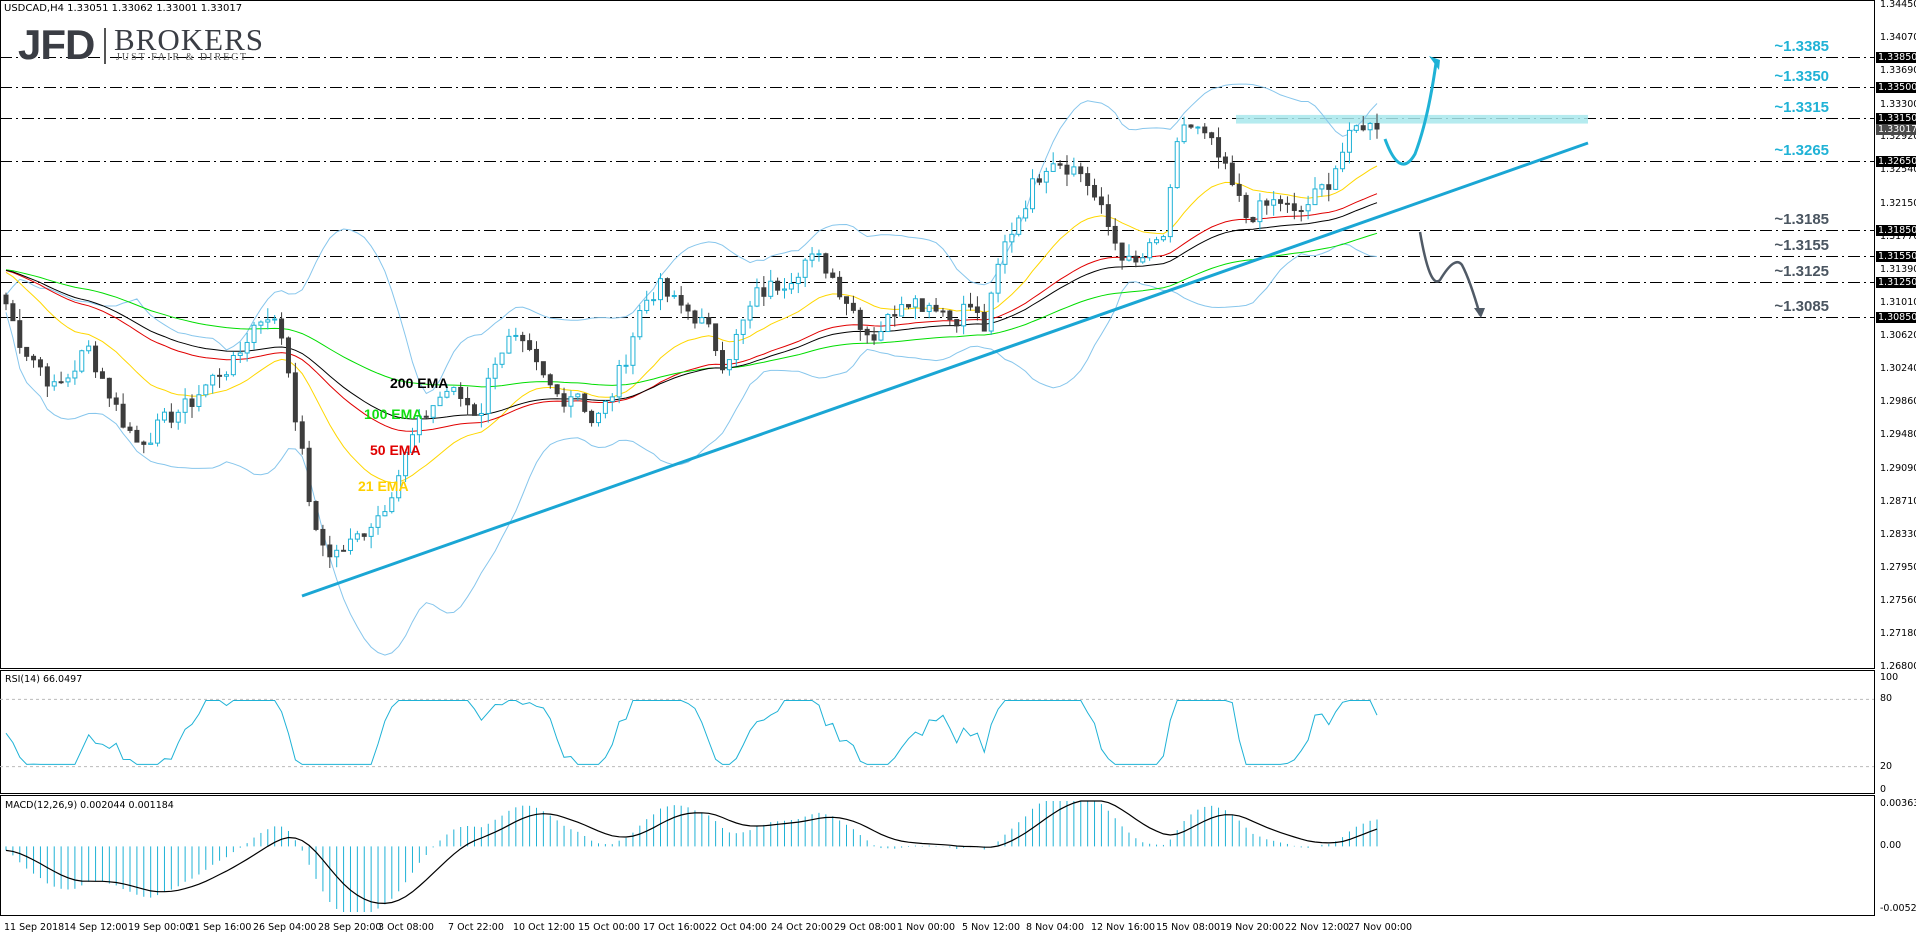 Image resolution: width=1916 pixels, height=936 pixels. Describe the element at coordinates (1898, 567) in the screenshot. I see `price-tick: 1.27950` at that location.